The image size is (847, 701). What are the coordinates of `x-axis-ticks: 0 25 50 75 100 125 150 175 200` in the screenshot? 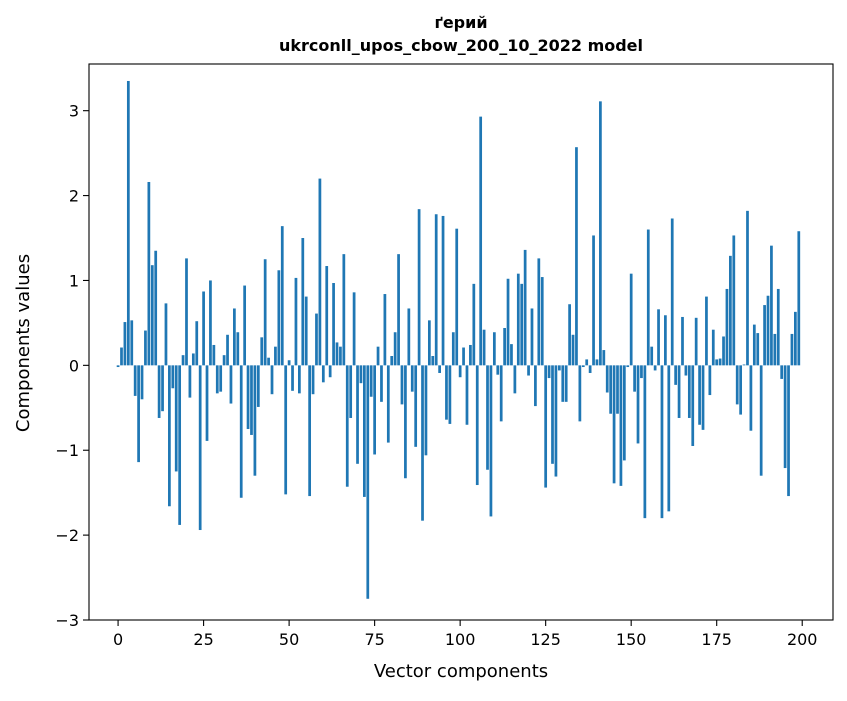 It's located at (465, 634).